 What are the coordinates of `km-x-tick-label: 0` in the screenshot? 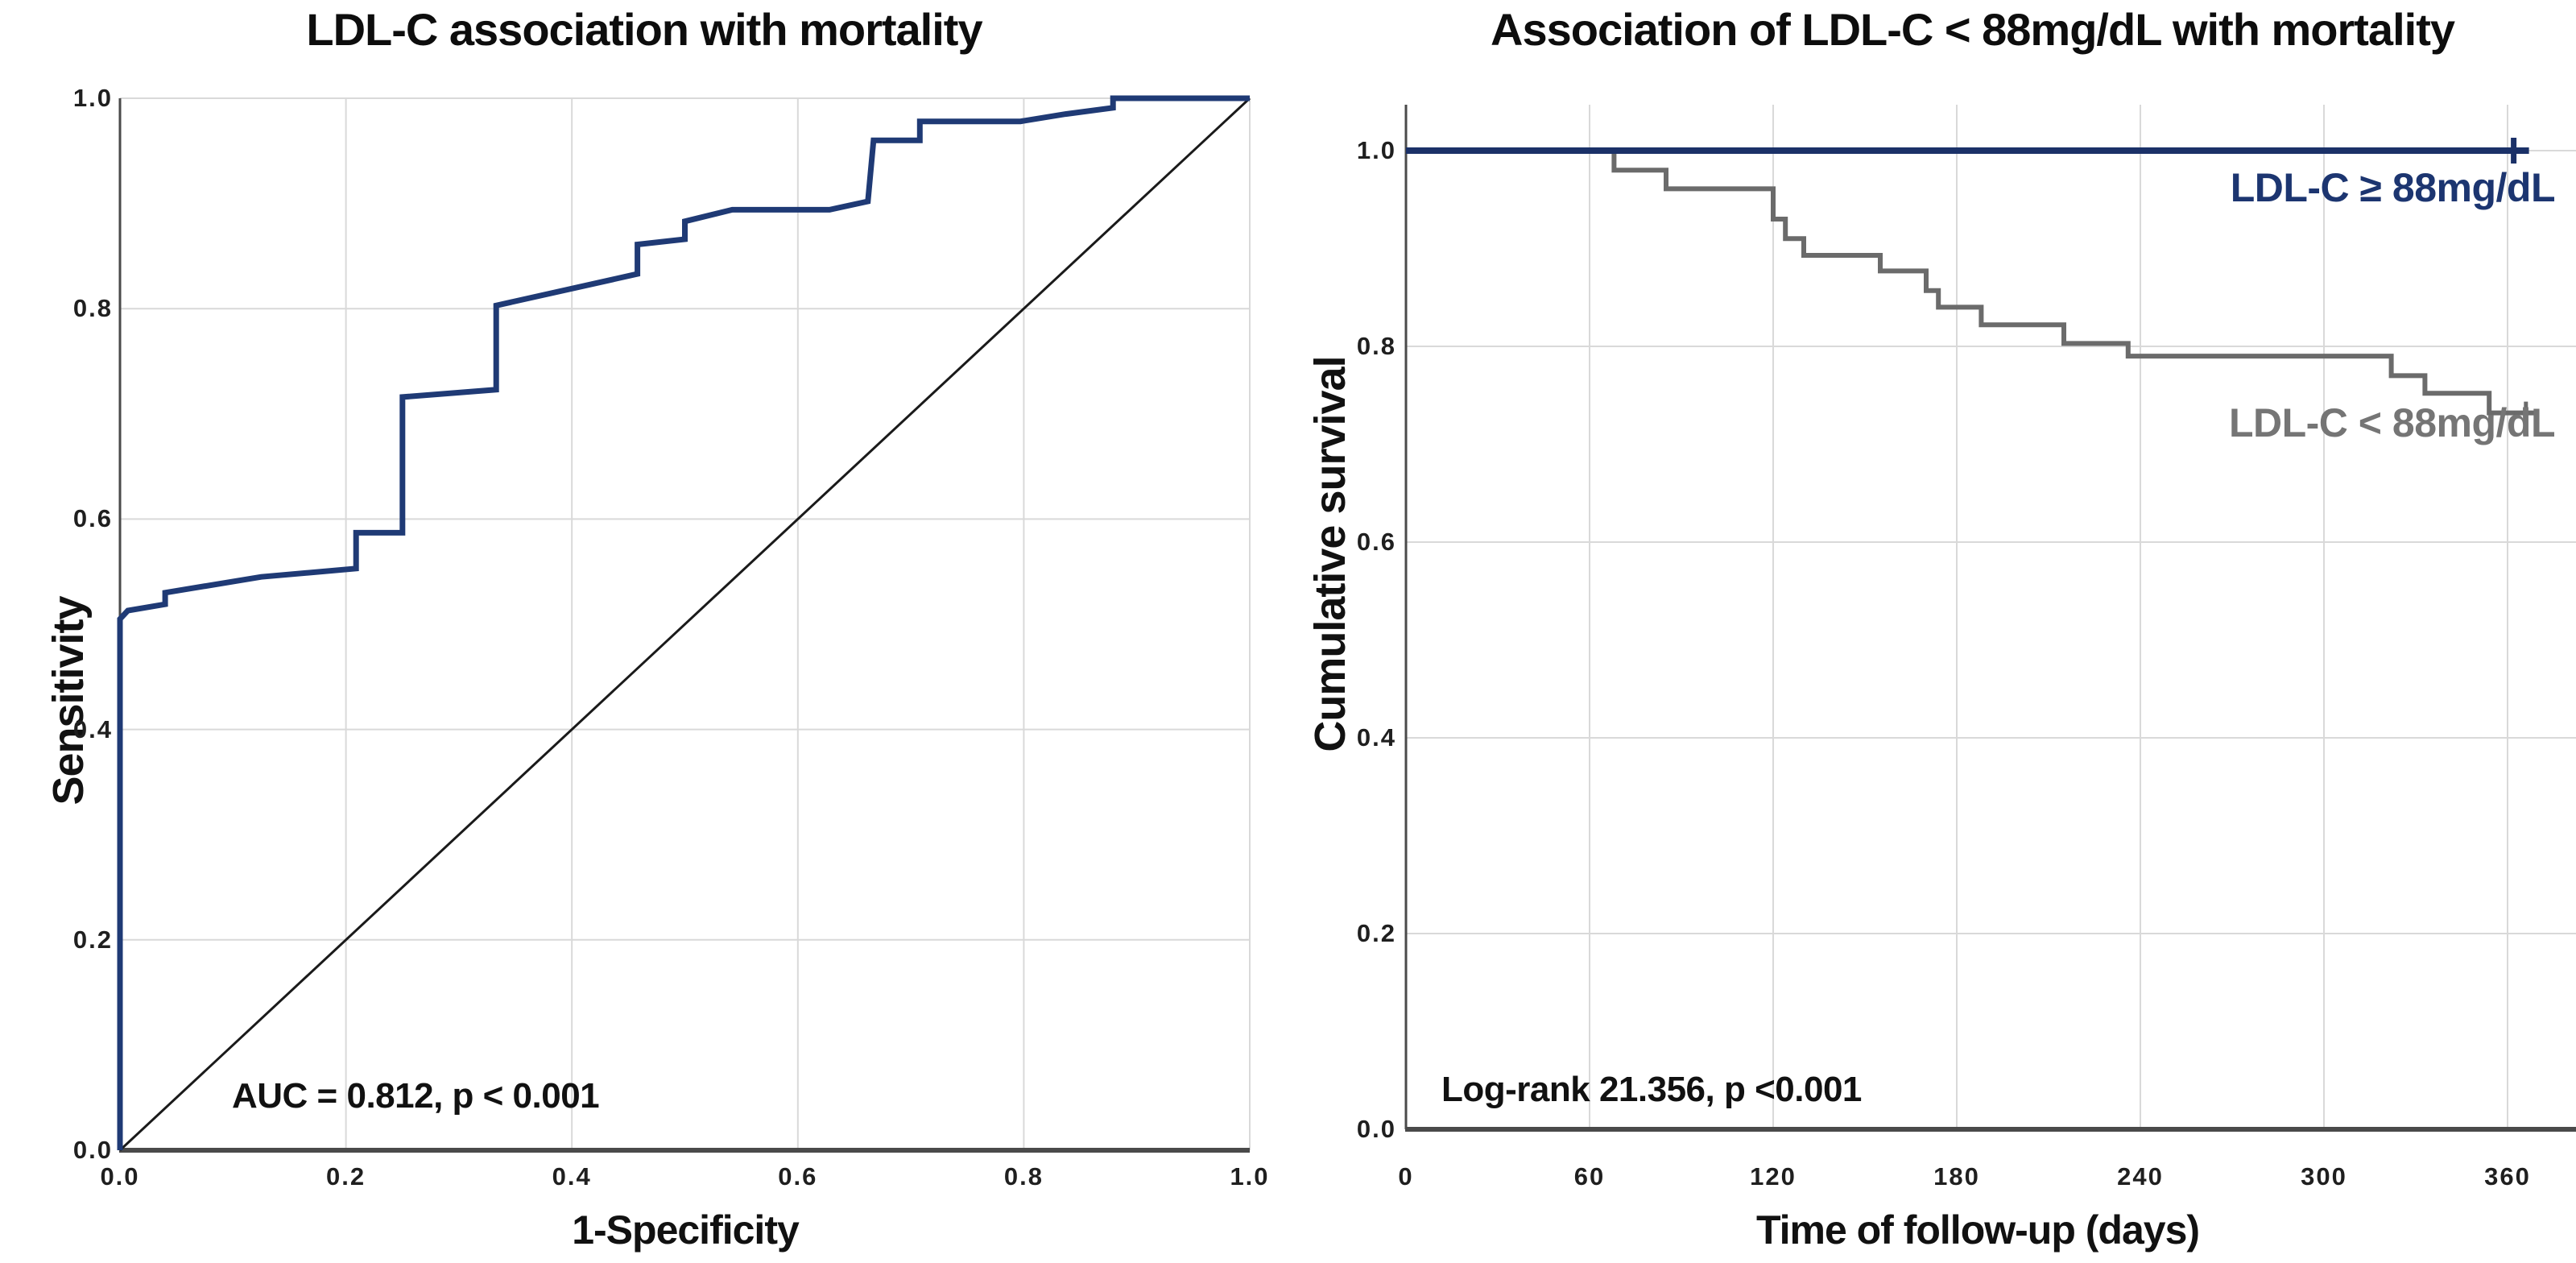 It's located at (1406, 1176).